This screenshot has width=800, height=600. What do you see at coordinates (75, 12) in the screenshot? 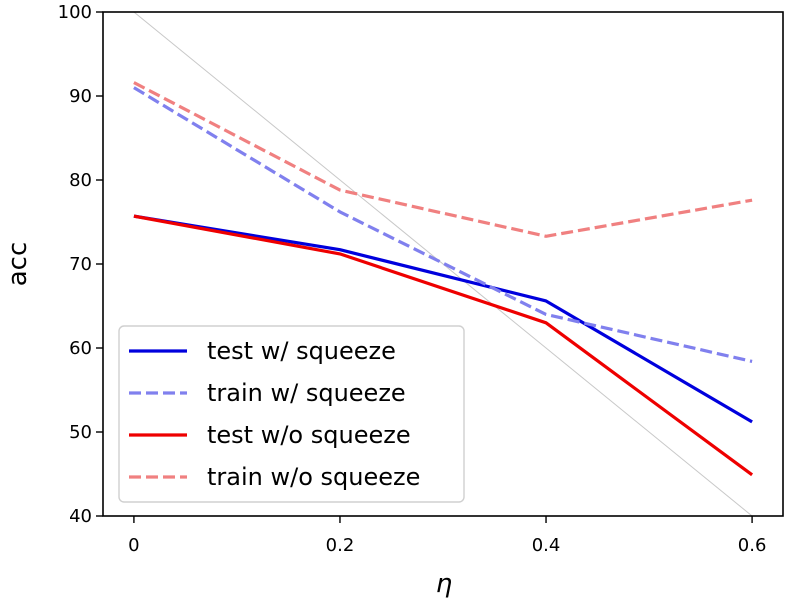
I see `y-tick-label: 100` at bounding box center [75, 12].